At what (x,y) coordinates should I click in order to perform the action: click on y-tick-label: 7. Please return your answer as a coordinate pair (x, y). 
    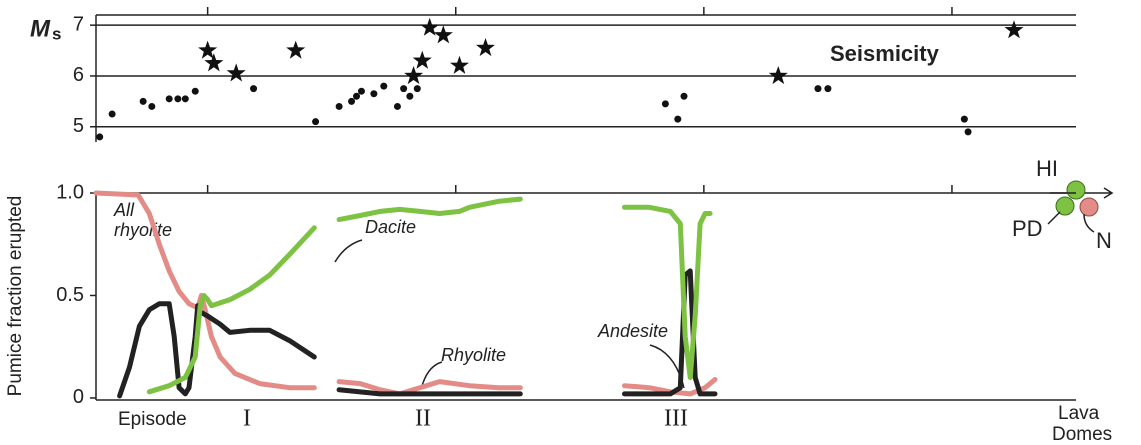
    Looking at the image, I should click on (78, 24).